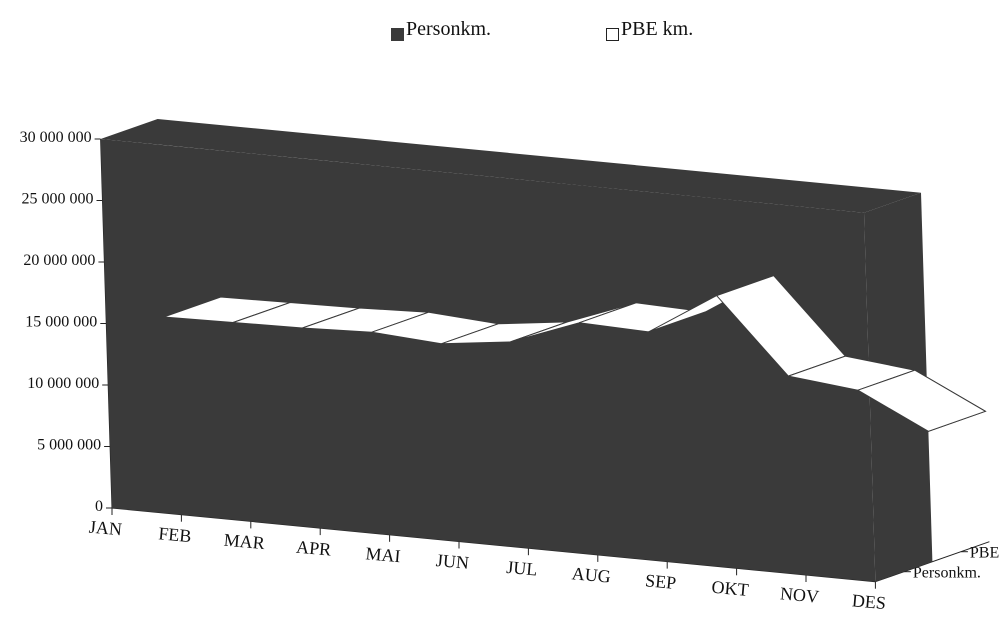 The image size is (1003, 621). Describe the element at coordinates (56, 137) in the screenshot. I see `y-tick-label: 30 000 000` at that location.